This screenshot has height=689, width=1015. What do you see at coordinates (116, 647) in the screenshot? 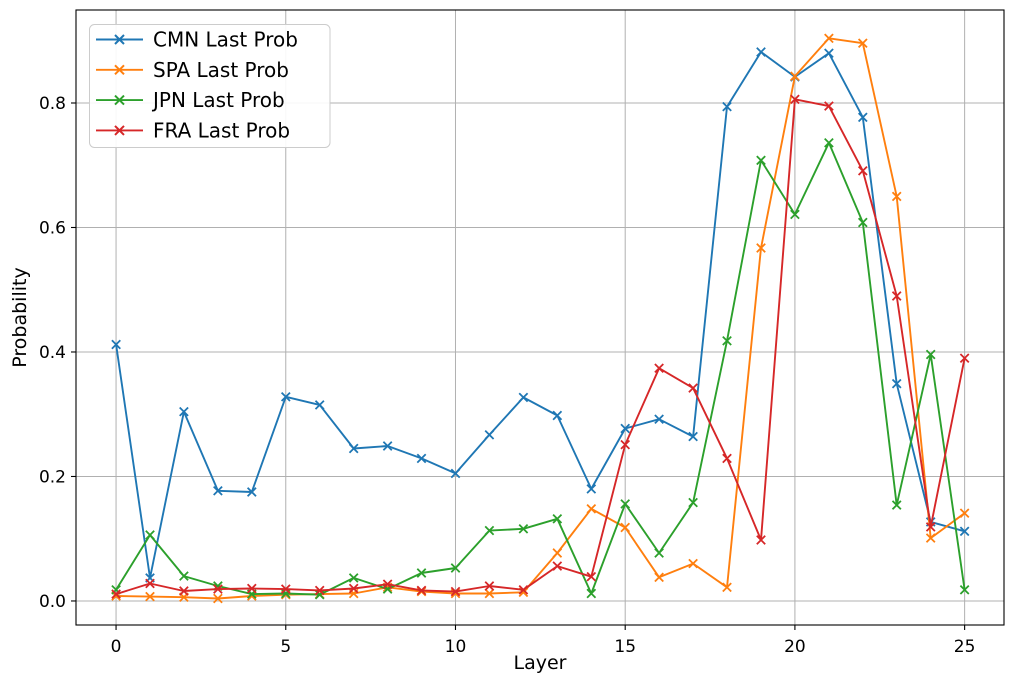
I see `x-tick-label: 0` at bounding box center [116, 647].